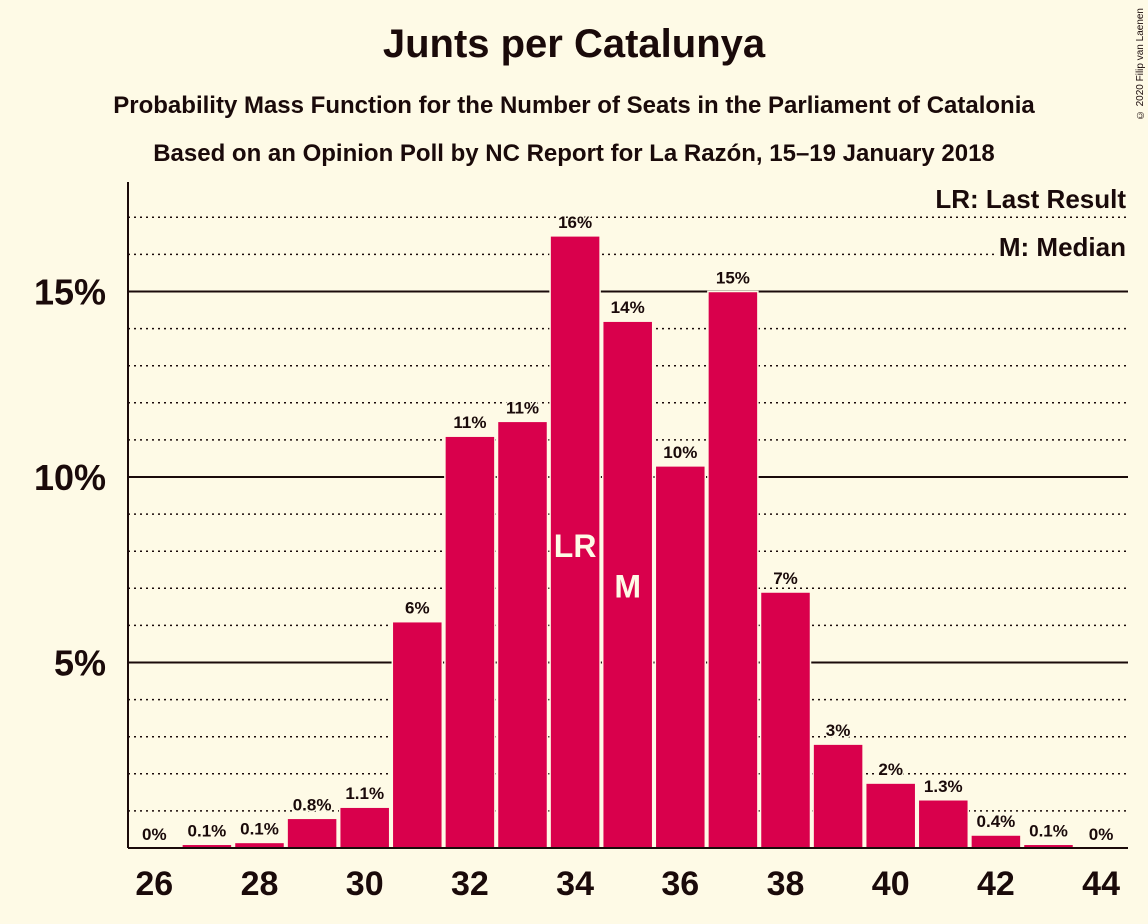  I want to click on bar-value-label: 7%, so click(785, 578).